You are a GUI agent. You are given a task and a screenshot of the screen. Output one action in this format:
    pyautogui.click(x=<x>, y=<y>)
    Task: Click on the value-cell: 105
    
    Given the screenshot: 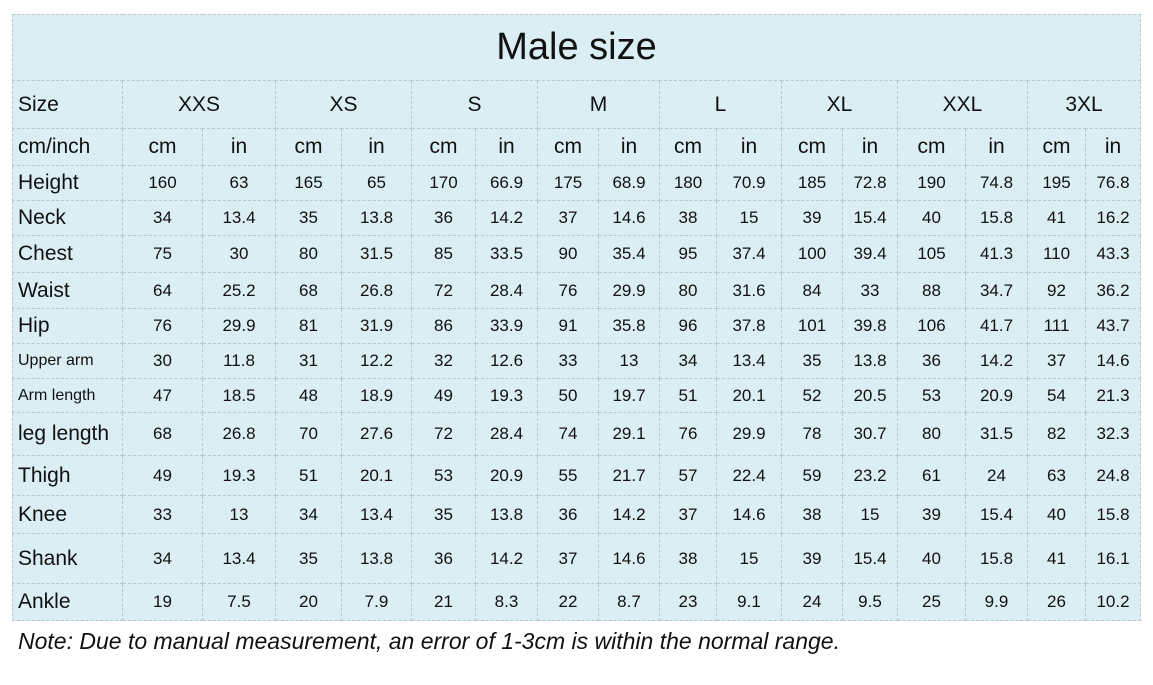 What is the action you would take?
    pyautogui.click(x=931, y=254)
    